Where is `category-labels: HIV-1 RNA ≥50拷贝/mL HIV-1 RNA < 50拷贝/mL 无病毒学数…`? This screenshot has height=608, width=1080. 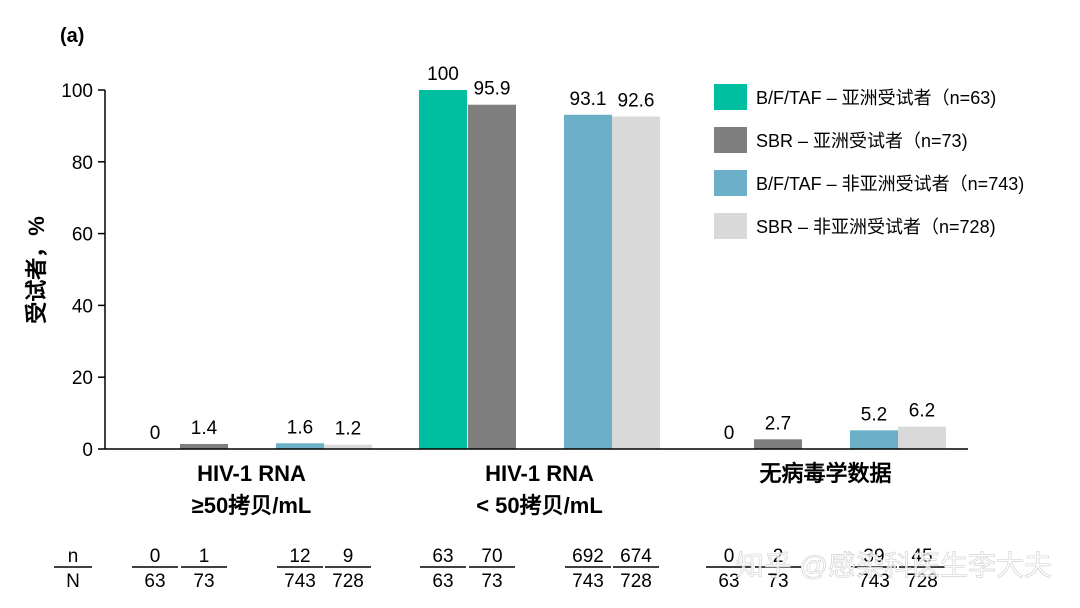 category-labels: HIV-1 RNA ≥50拷贝/mL HIV-1 RNA < 50拷贝/mL 无病毒学数… is located at coordinates (542, 489).